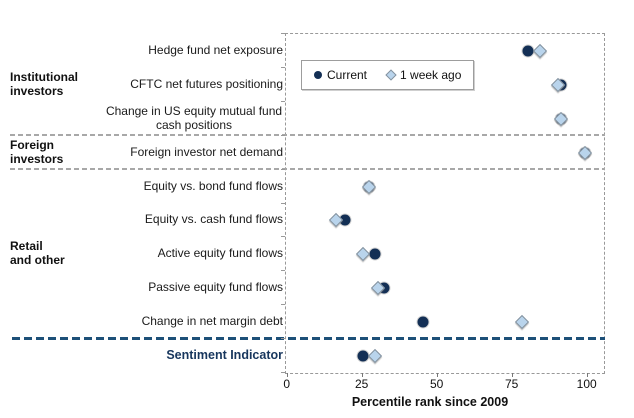 The image size is (634, 418). What do you see at coordinates (308, 339) in the screenshot?
I see `sentiment-separator-line` at bounding box center [308, 339].